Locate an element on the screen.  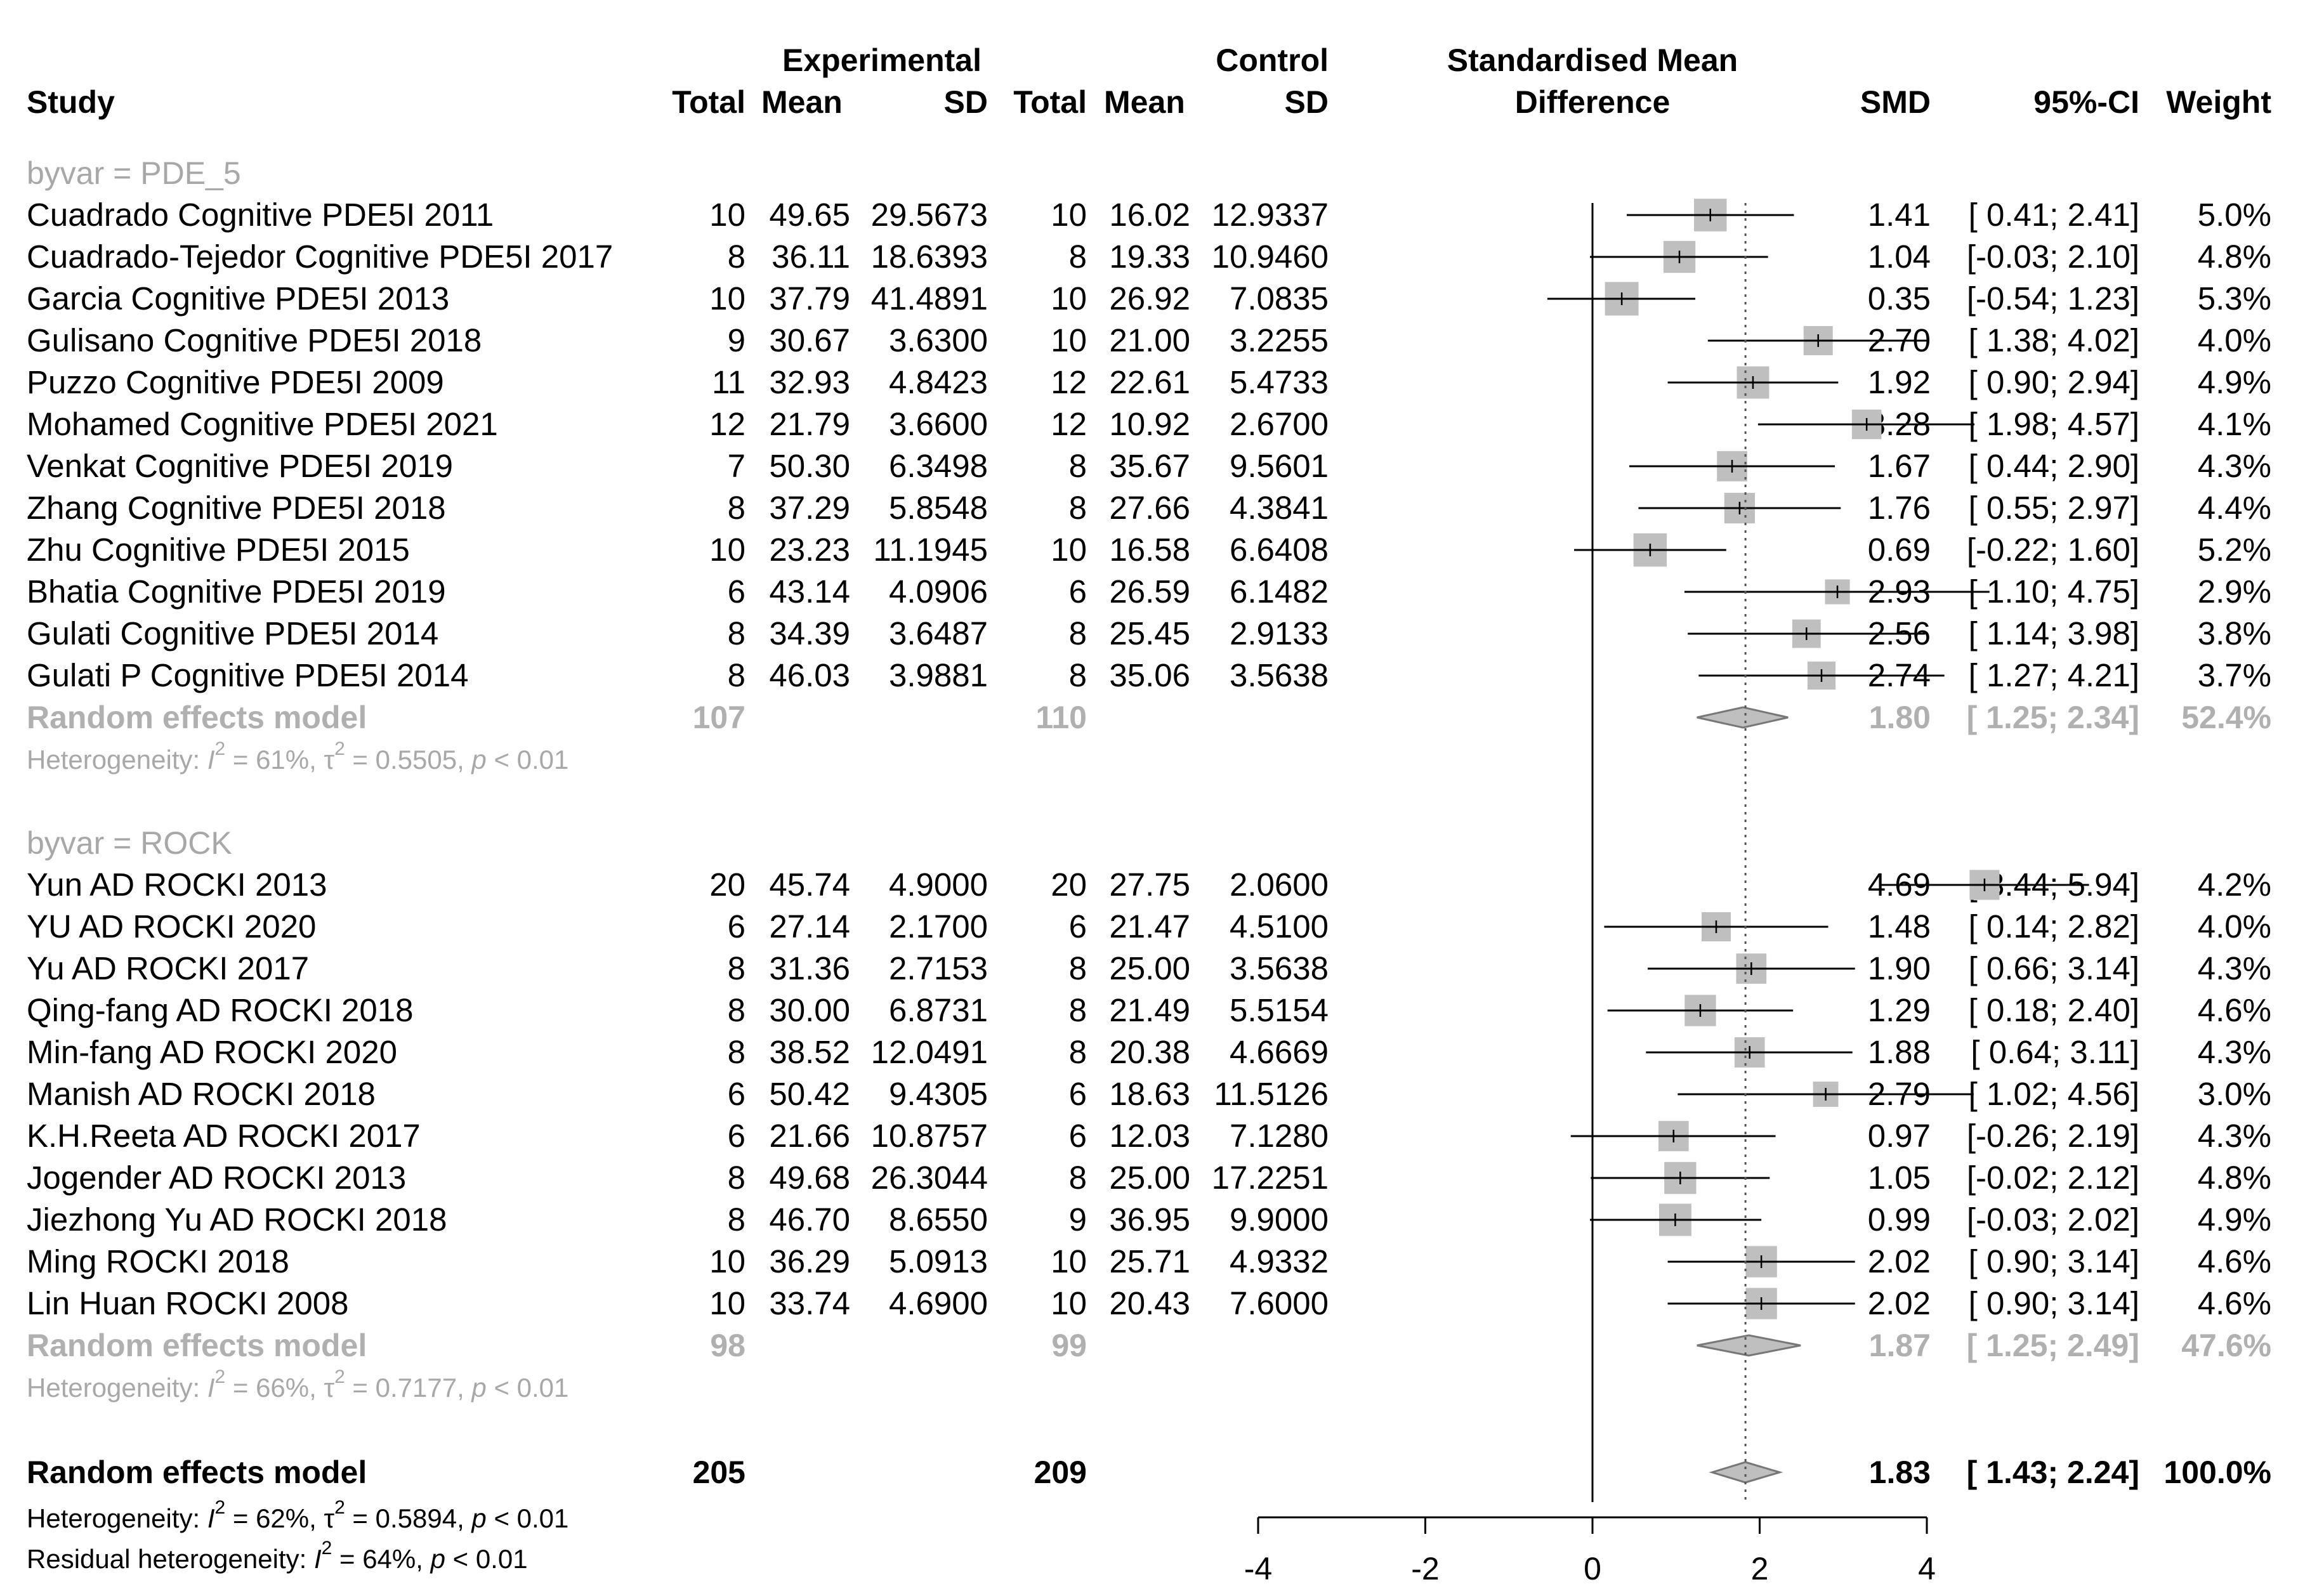
subgroup-ci: [ 1.25; 2.34] is located at coordinates (2053, 717).